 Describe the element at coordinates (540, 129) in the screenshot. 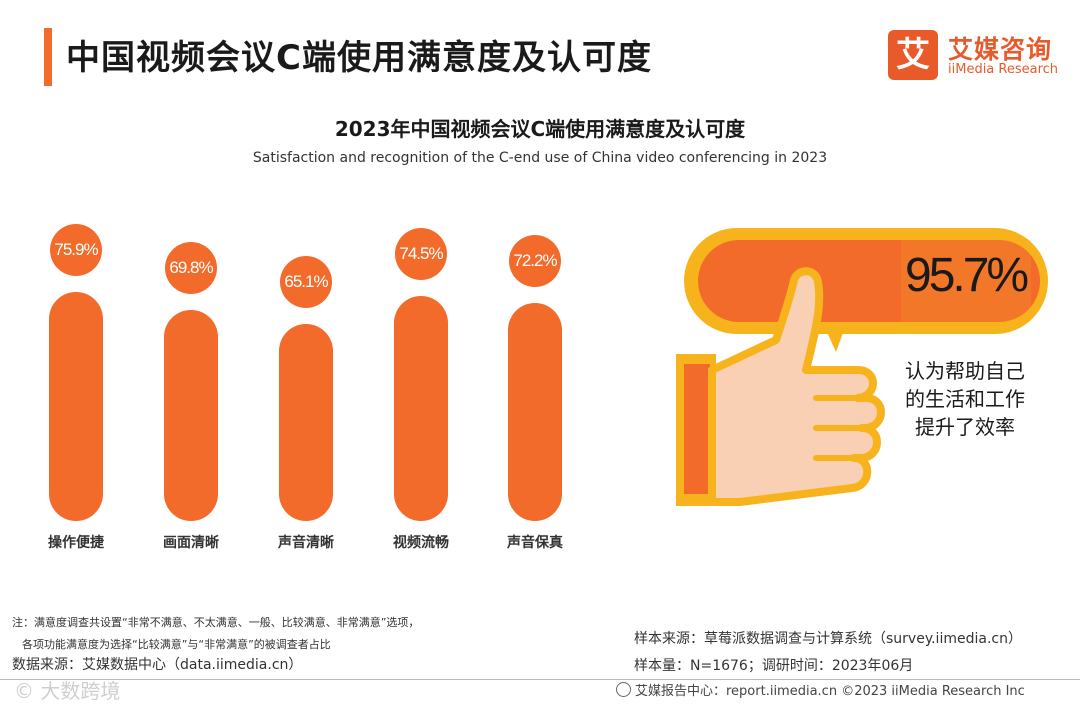

I see `chart-title: 2023年中国视频会议C端使用满意度及认可度` at that location.